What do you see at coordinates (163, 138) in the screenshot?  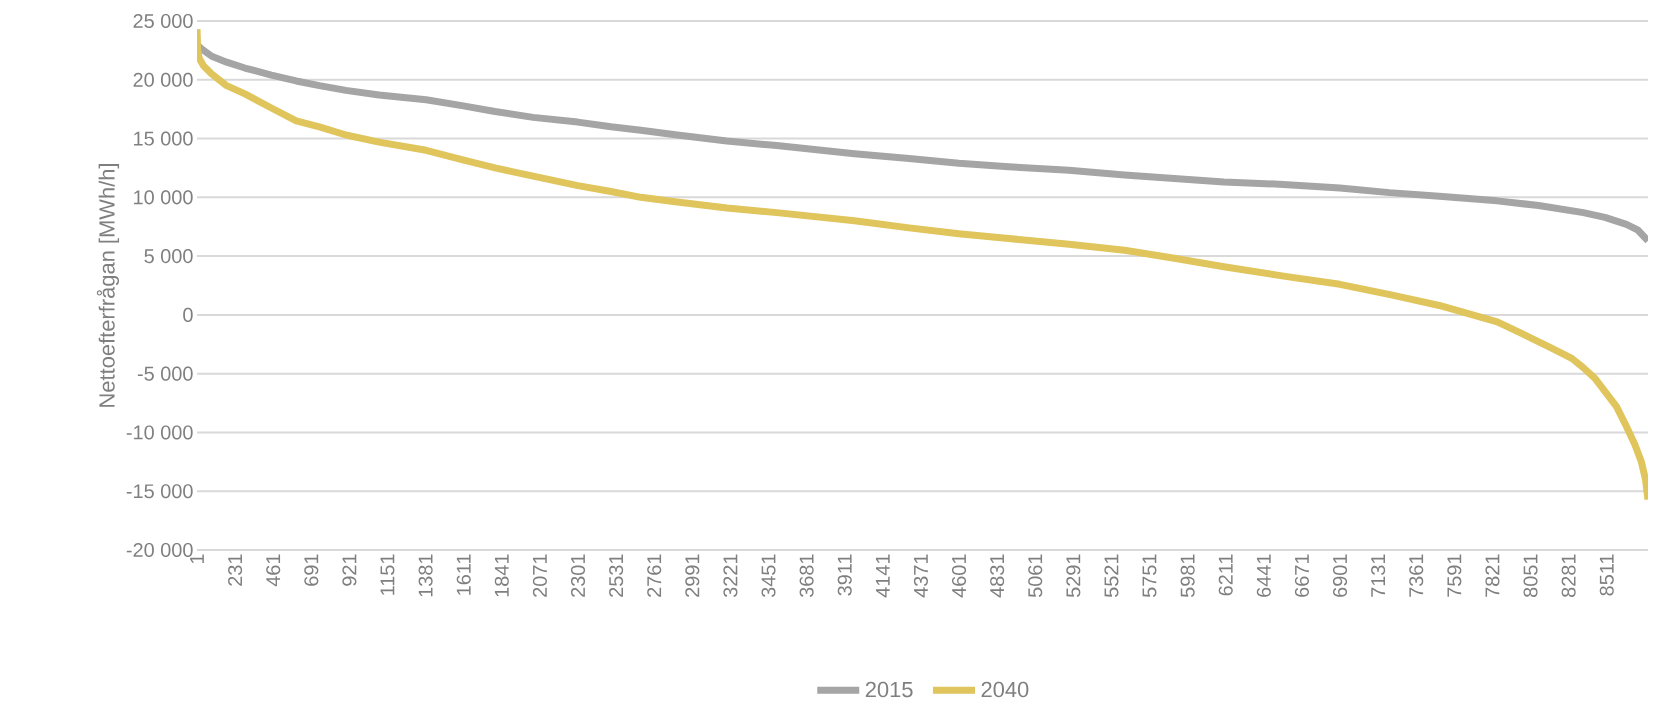 I see `y-tick-label: 15 000` at bounding box center [163, 138].